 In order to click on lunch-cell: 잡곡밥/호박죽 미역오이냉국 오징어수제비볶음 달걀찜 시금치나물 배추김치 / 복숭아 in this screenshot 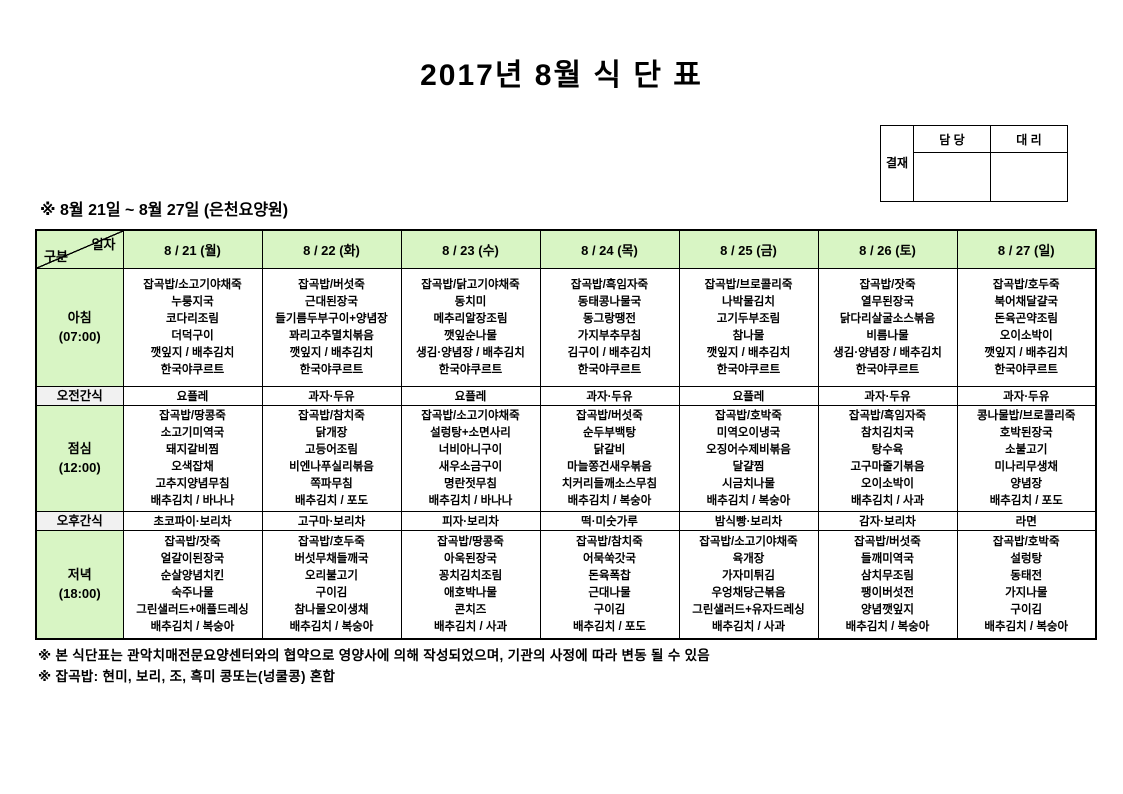, I will do `click(748, 459)`.